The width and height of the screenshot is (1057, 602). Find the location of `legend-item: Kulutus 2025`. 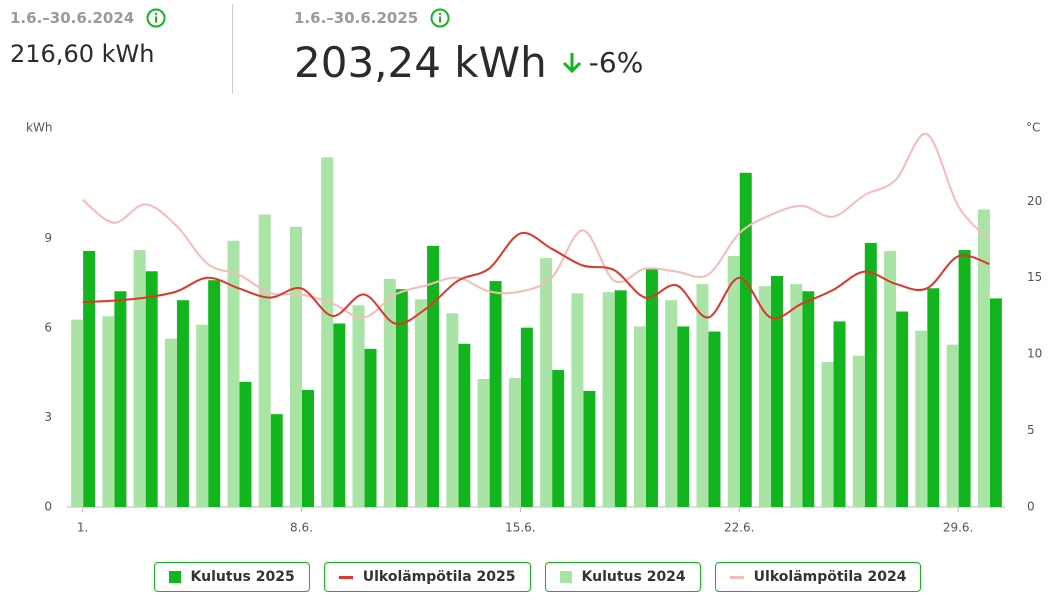

legend-item: Kulutus 2025 is located at coordinates (231, 577).